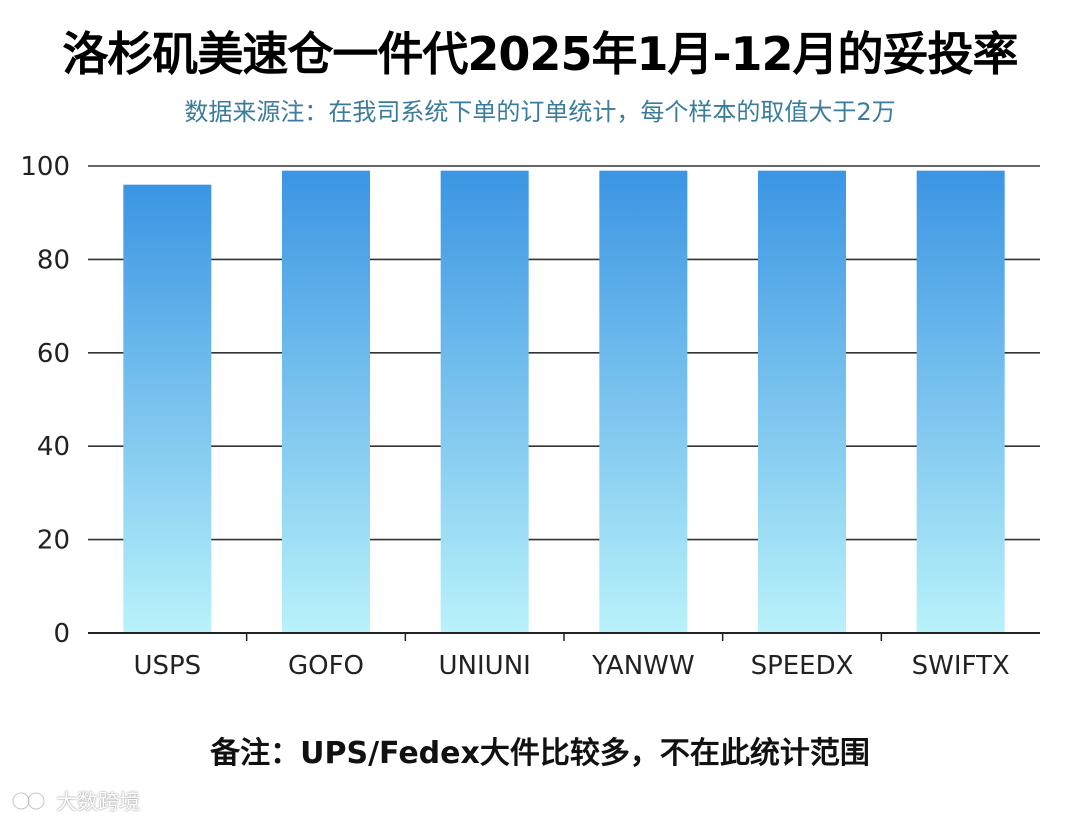 This screenshot has width=1080, height=823. What do you see at coordinates (29, 801) in the screenshot?
I see `brand-logo-icon` at bounding box center [29, 801].